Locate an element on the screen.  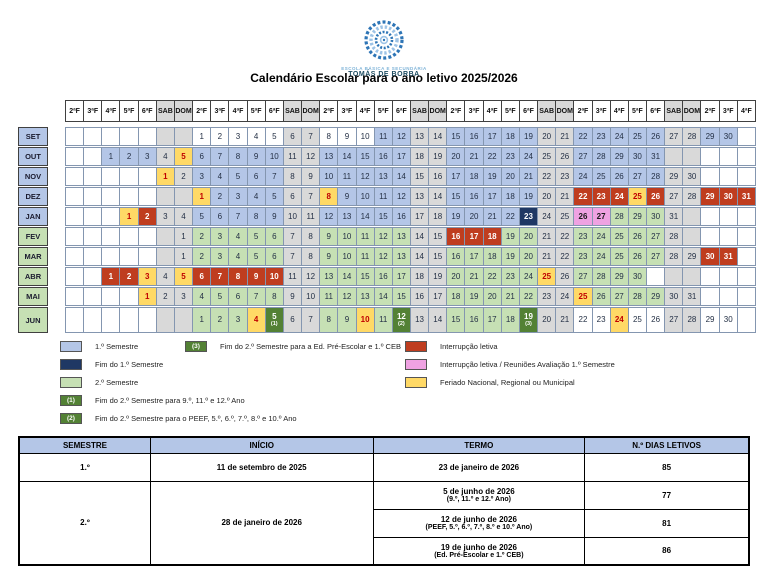
day-cell-set-16: 16 is located at coordinates (474, 136).